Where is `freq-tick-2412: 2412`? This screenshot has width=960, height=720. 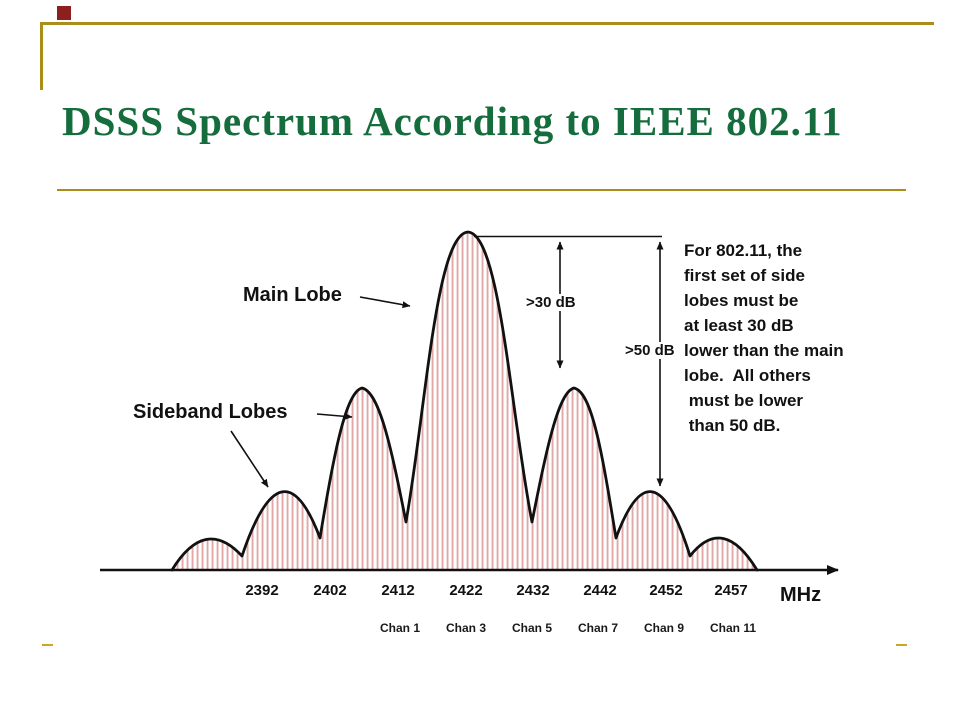 freq-tick-2412: 2412 is located at coordinates (398, 590).